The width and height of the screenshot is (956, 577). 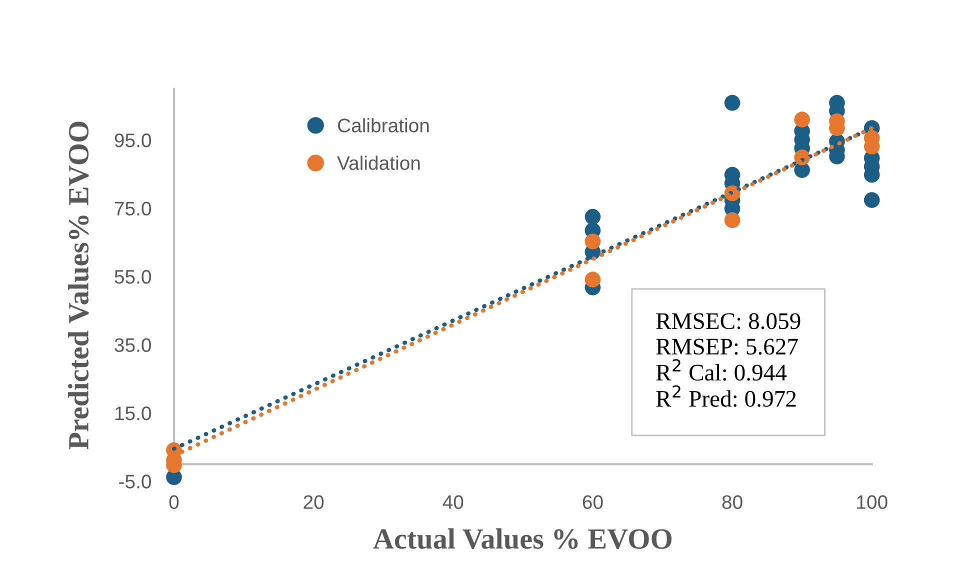 I want to click on annotation: R$^{2}$ Cal: 0.944, so click(x=721, y=370).